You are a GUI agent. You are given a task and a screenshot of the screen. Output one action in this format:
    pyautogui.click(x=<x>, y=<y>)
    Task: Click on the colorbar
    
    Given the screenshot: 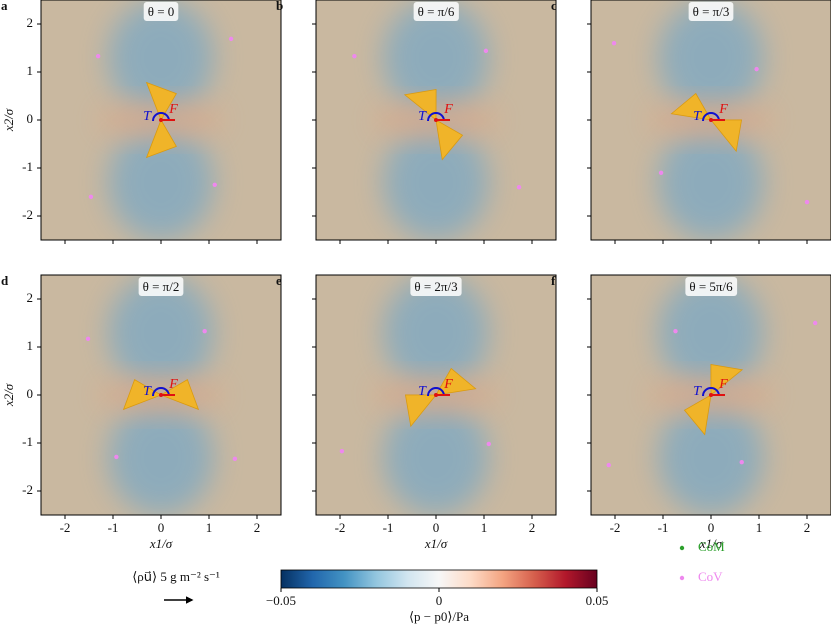 What is the action you would take?
    pyautogui.click(x=439, y=579)
    